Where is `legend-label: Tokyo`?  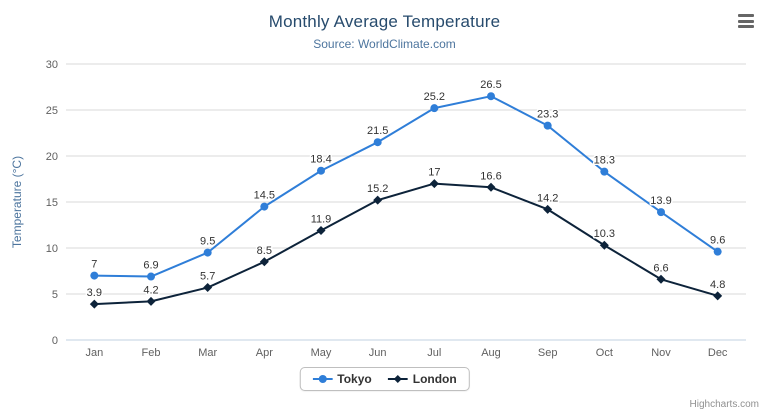
legend-label: Tokyo is located at coordinates (354, 379).